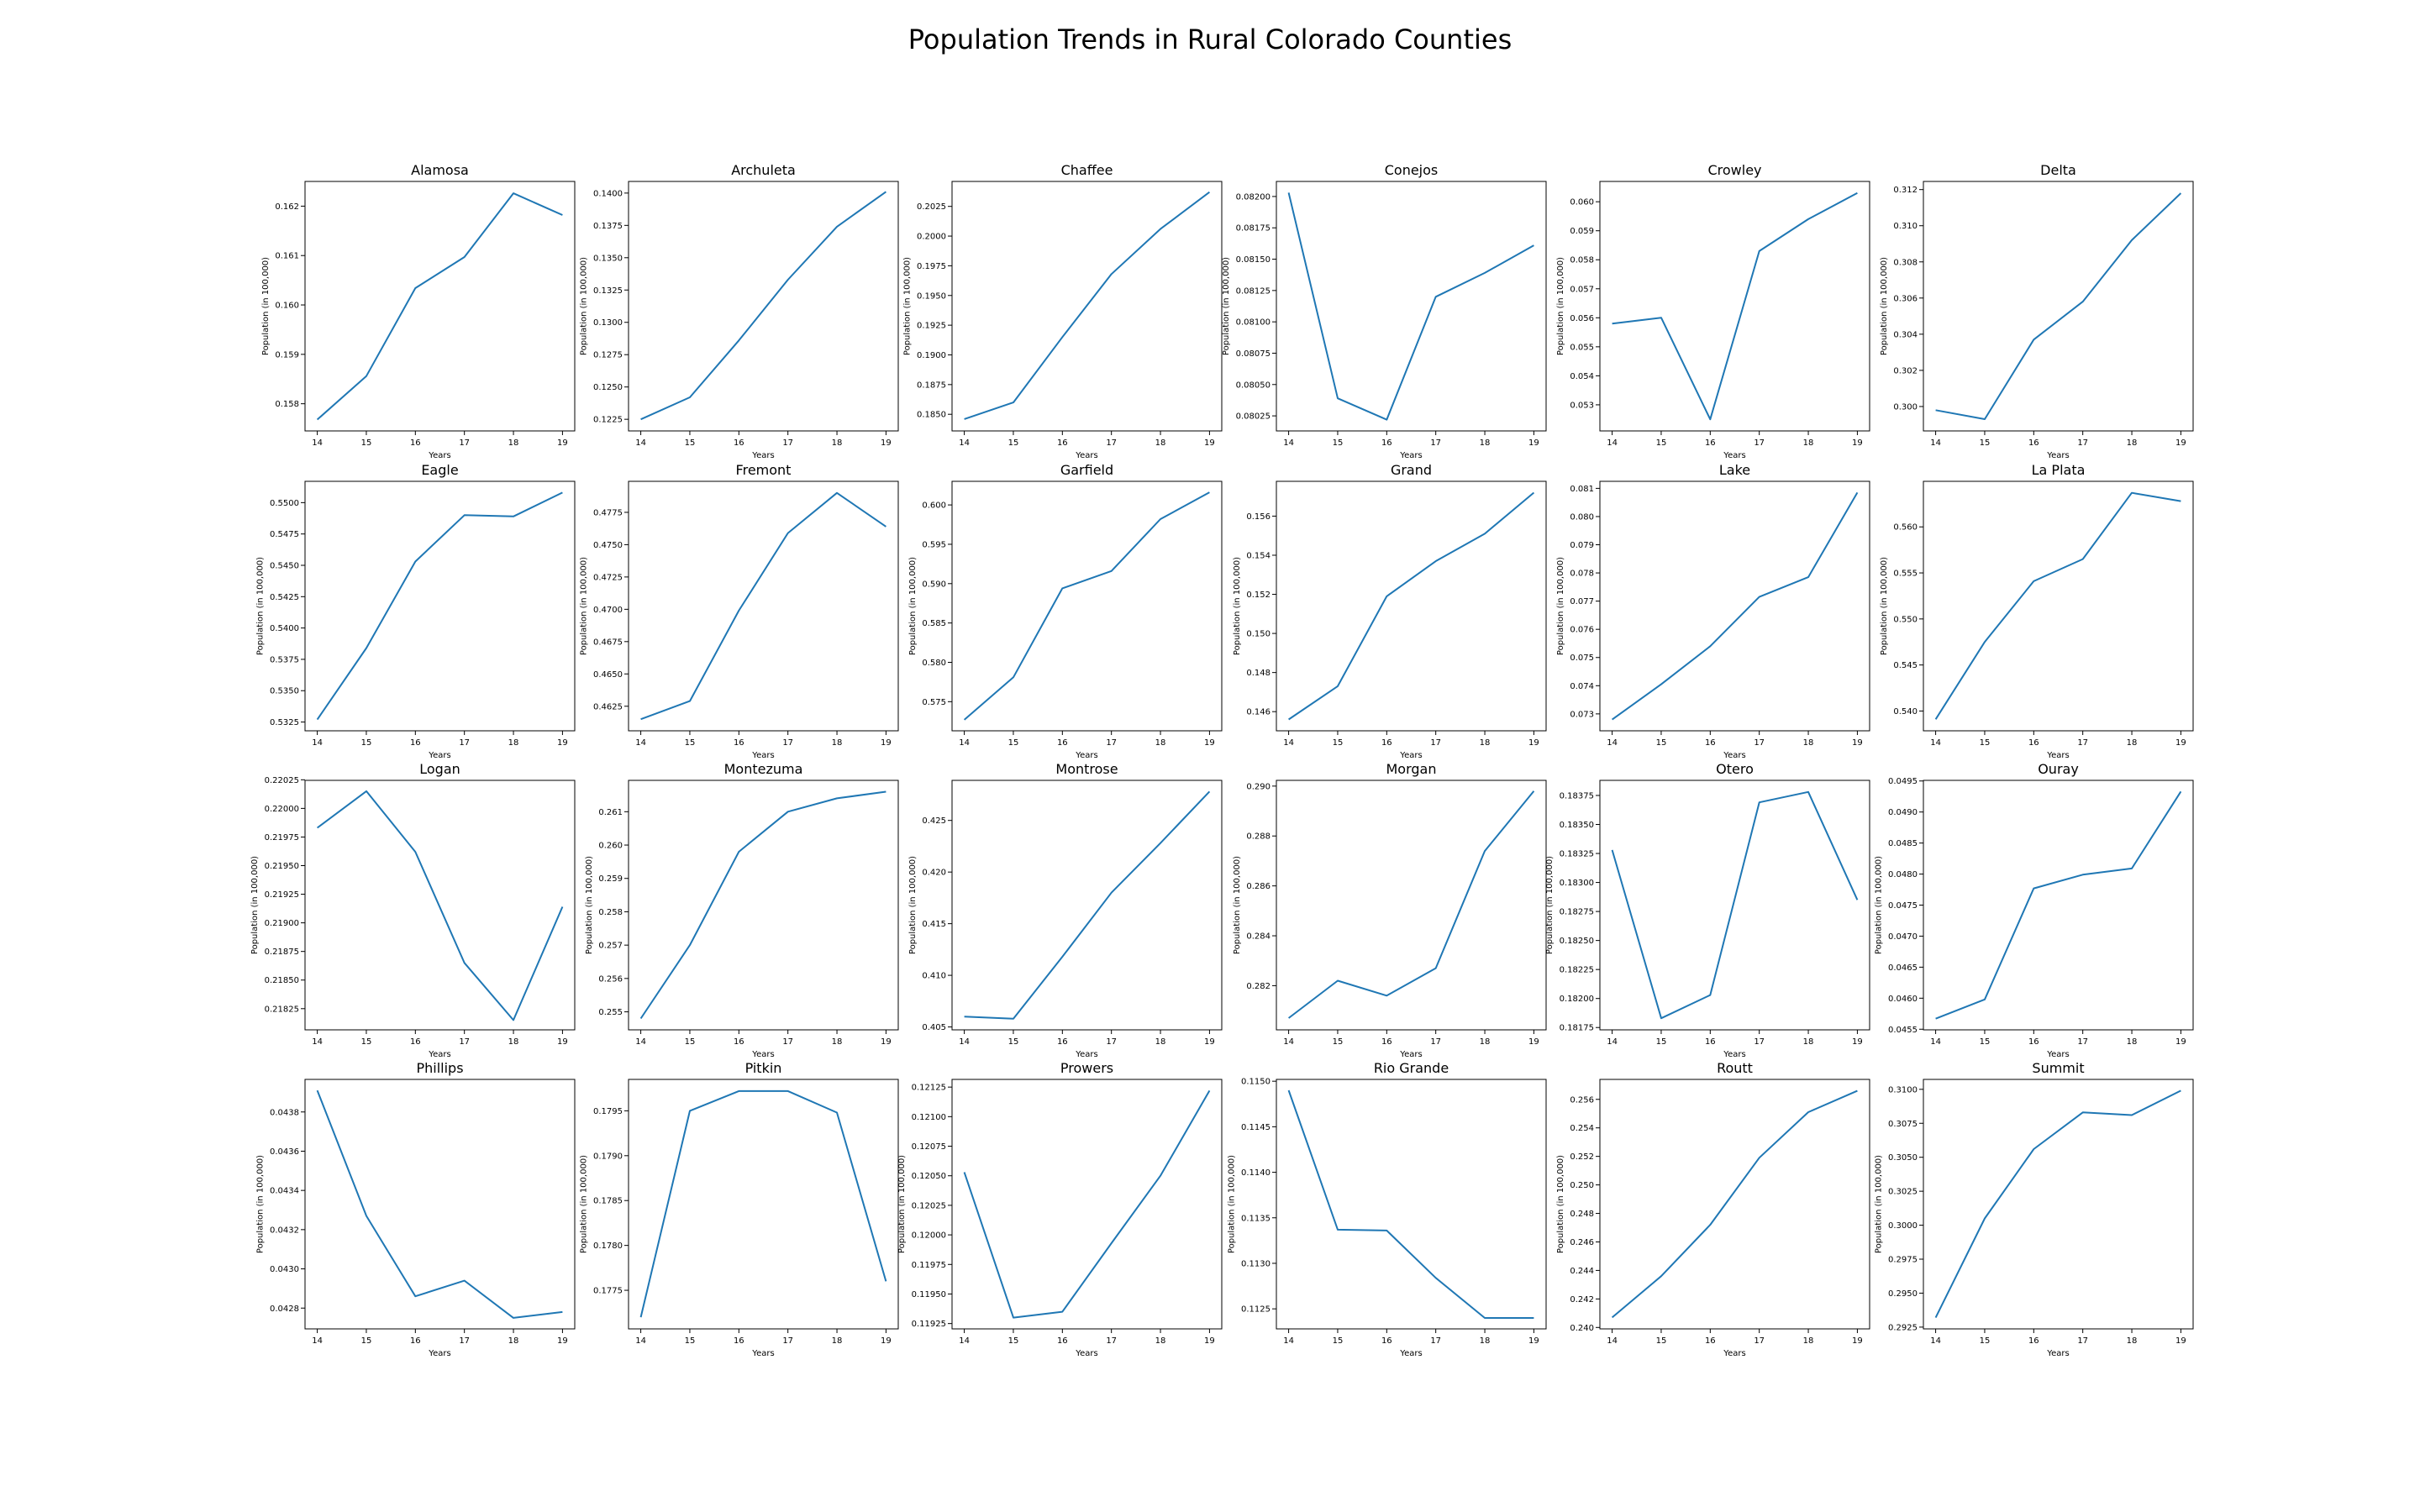 The width and height of the screenshot is (2420, 1512). I want to click on y-tick-label: 0.256, so click(611, 979).